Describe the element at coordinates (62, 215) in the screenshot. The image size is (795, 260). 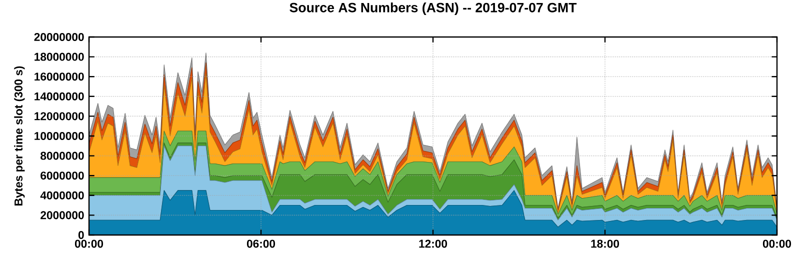
I see `y-tick-label: 2000000` at that location.